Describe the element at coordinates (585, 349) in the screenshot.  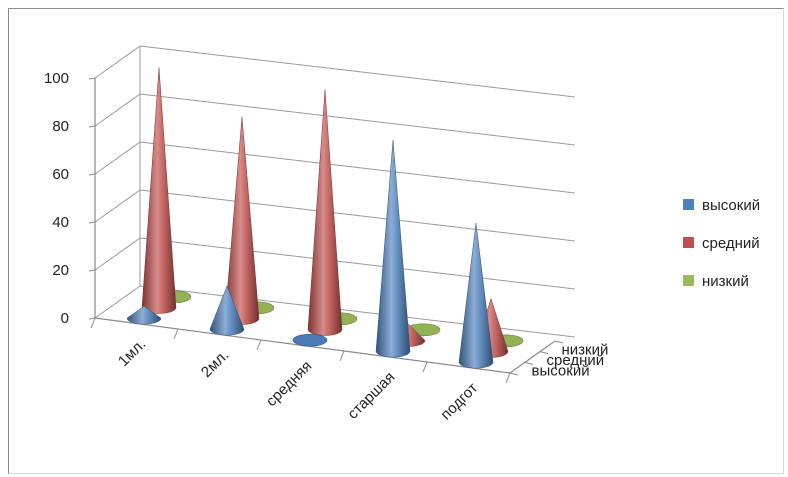
I see `depth-tick-label: низкий` at that location.